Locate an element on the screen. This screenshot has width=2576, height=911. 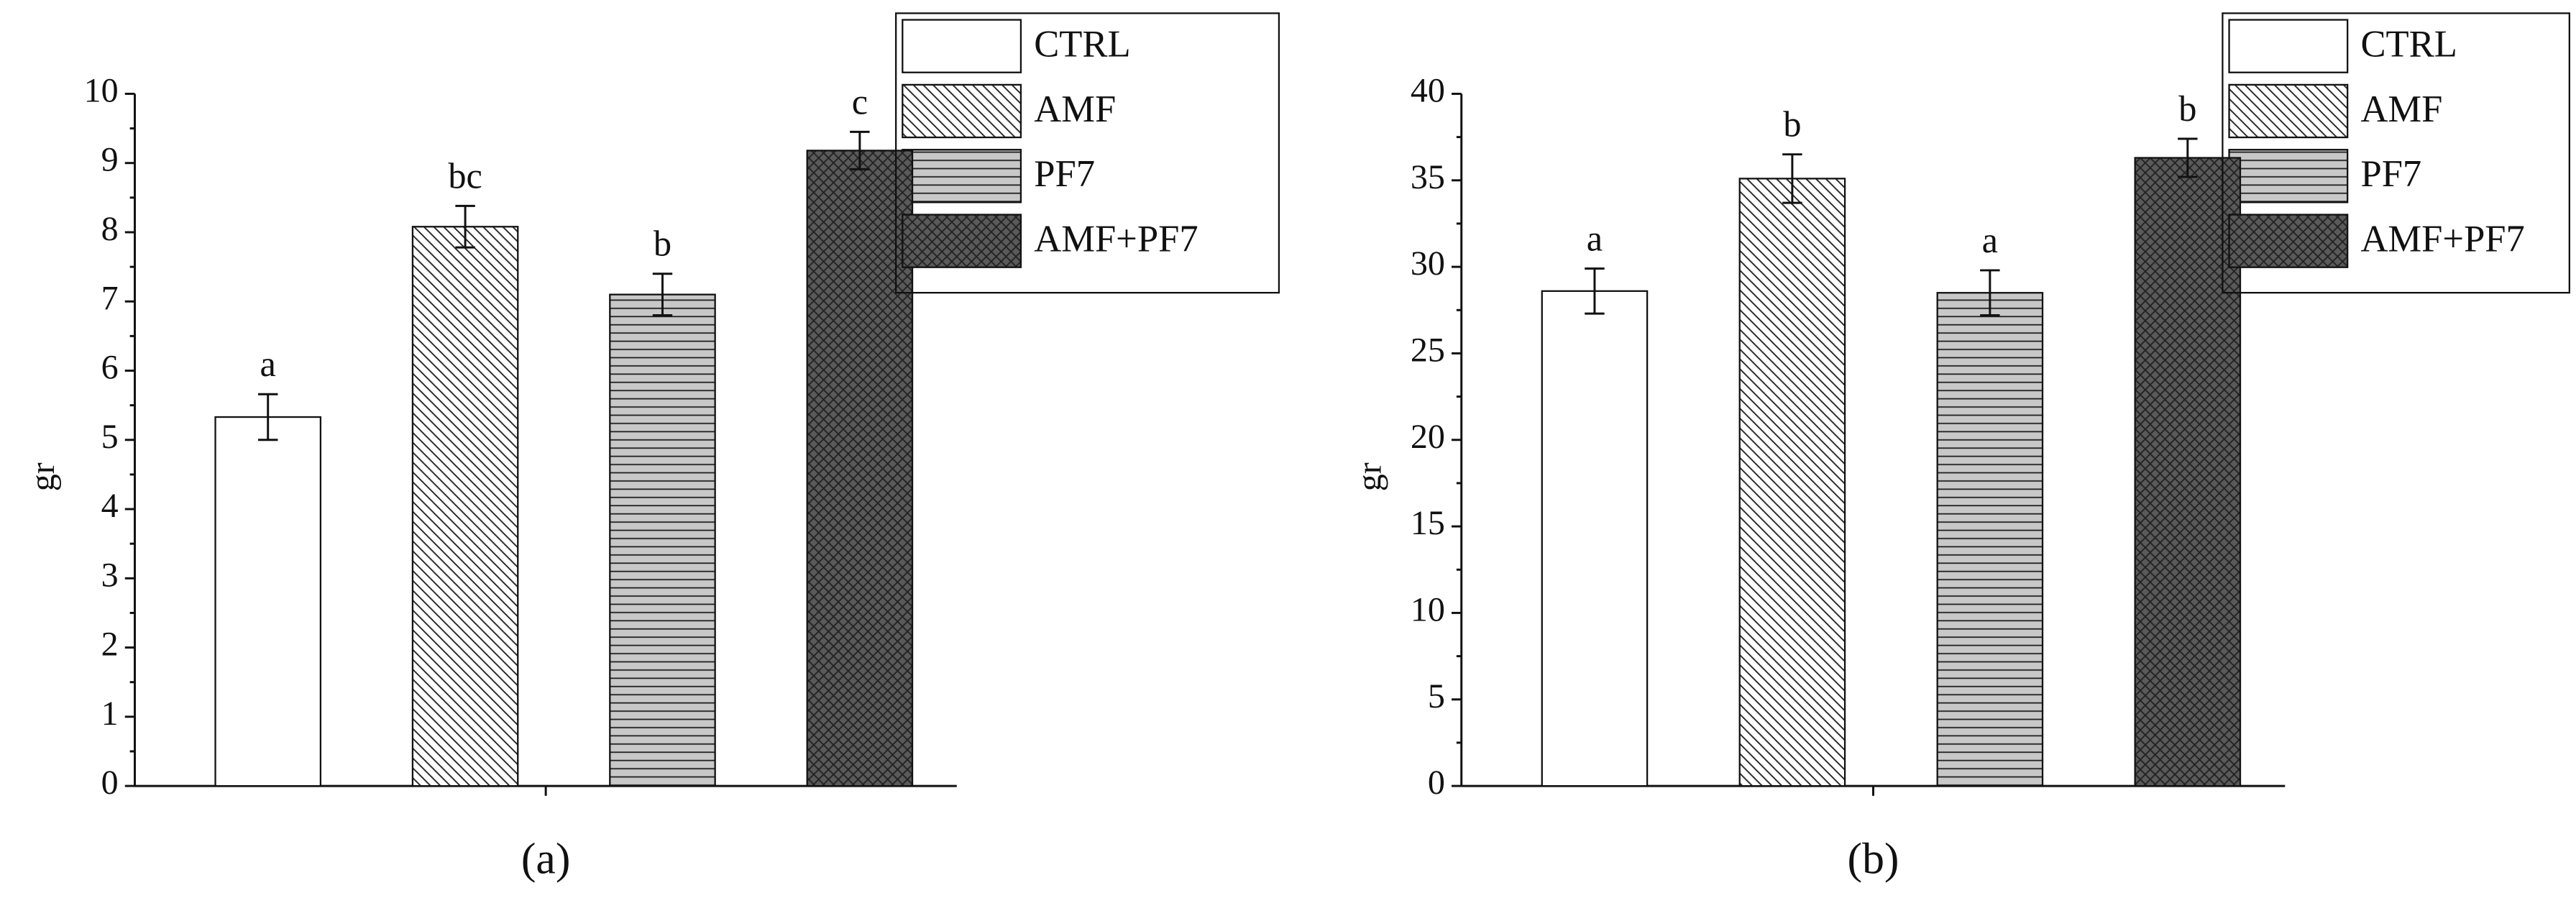
y-tick-label: 6 is located at coordinates (110, 368).